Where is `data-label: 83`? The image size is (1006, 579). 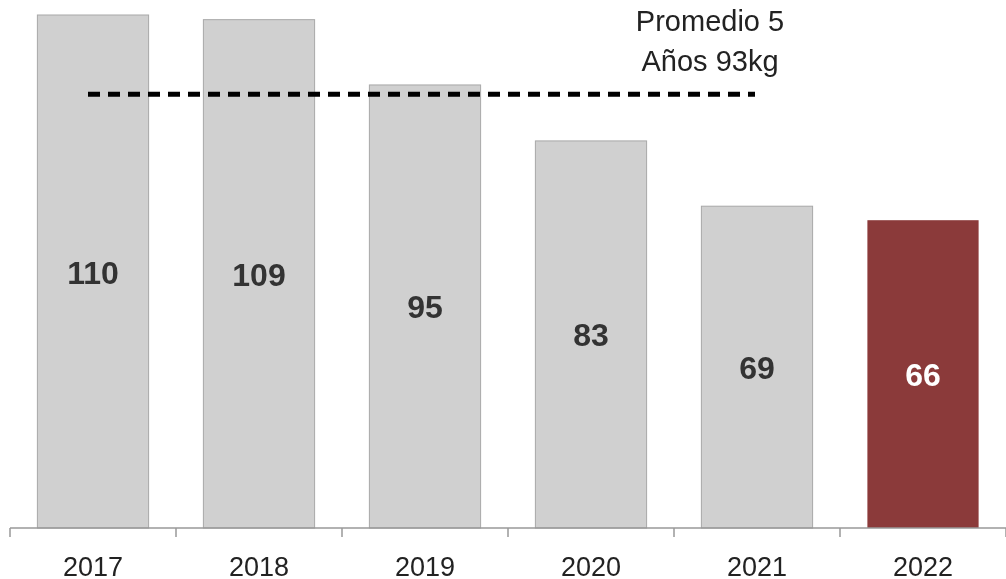
data-label: 83 is located at coordinates (591, 335).